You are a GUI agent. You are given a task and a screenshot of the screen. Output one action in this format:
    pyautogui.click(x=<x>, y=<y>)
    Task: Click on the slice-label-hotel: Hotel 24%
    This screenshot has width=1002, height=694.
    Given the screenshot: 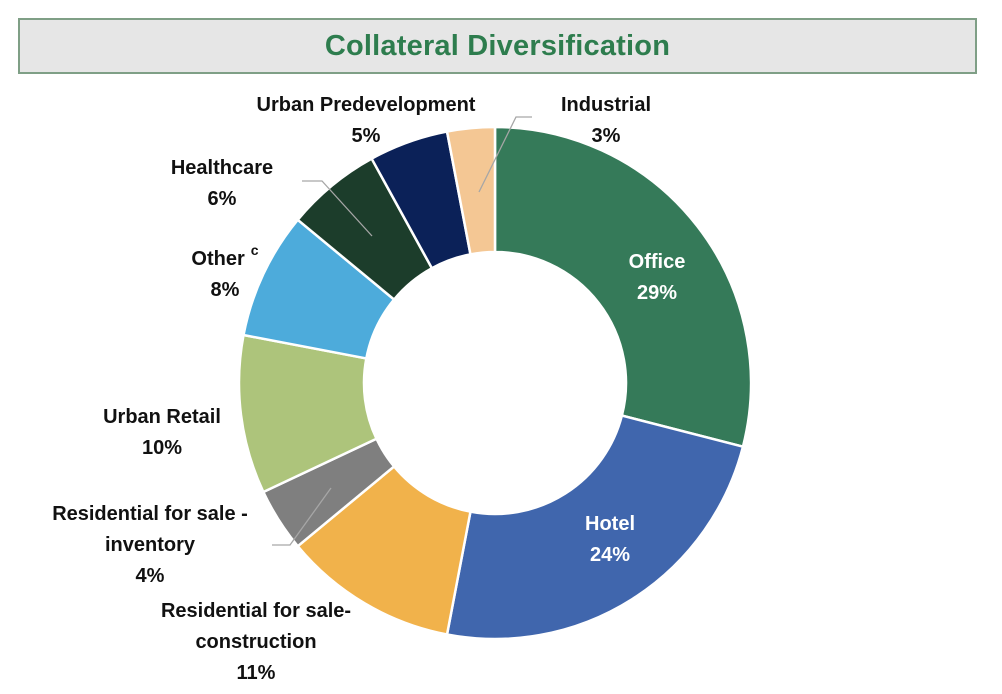 What is the action you would take?
    pyautogui.click(x=610, y=539)
    